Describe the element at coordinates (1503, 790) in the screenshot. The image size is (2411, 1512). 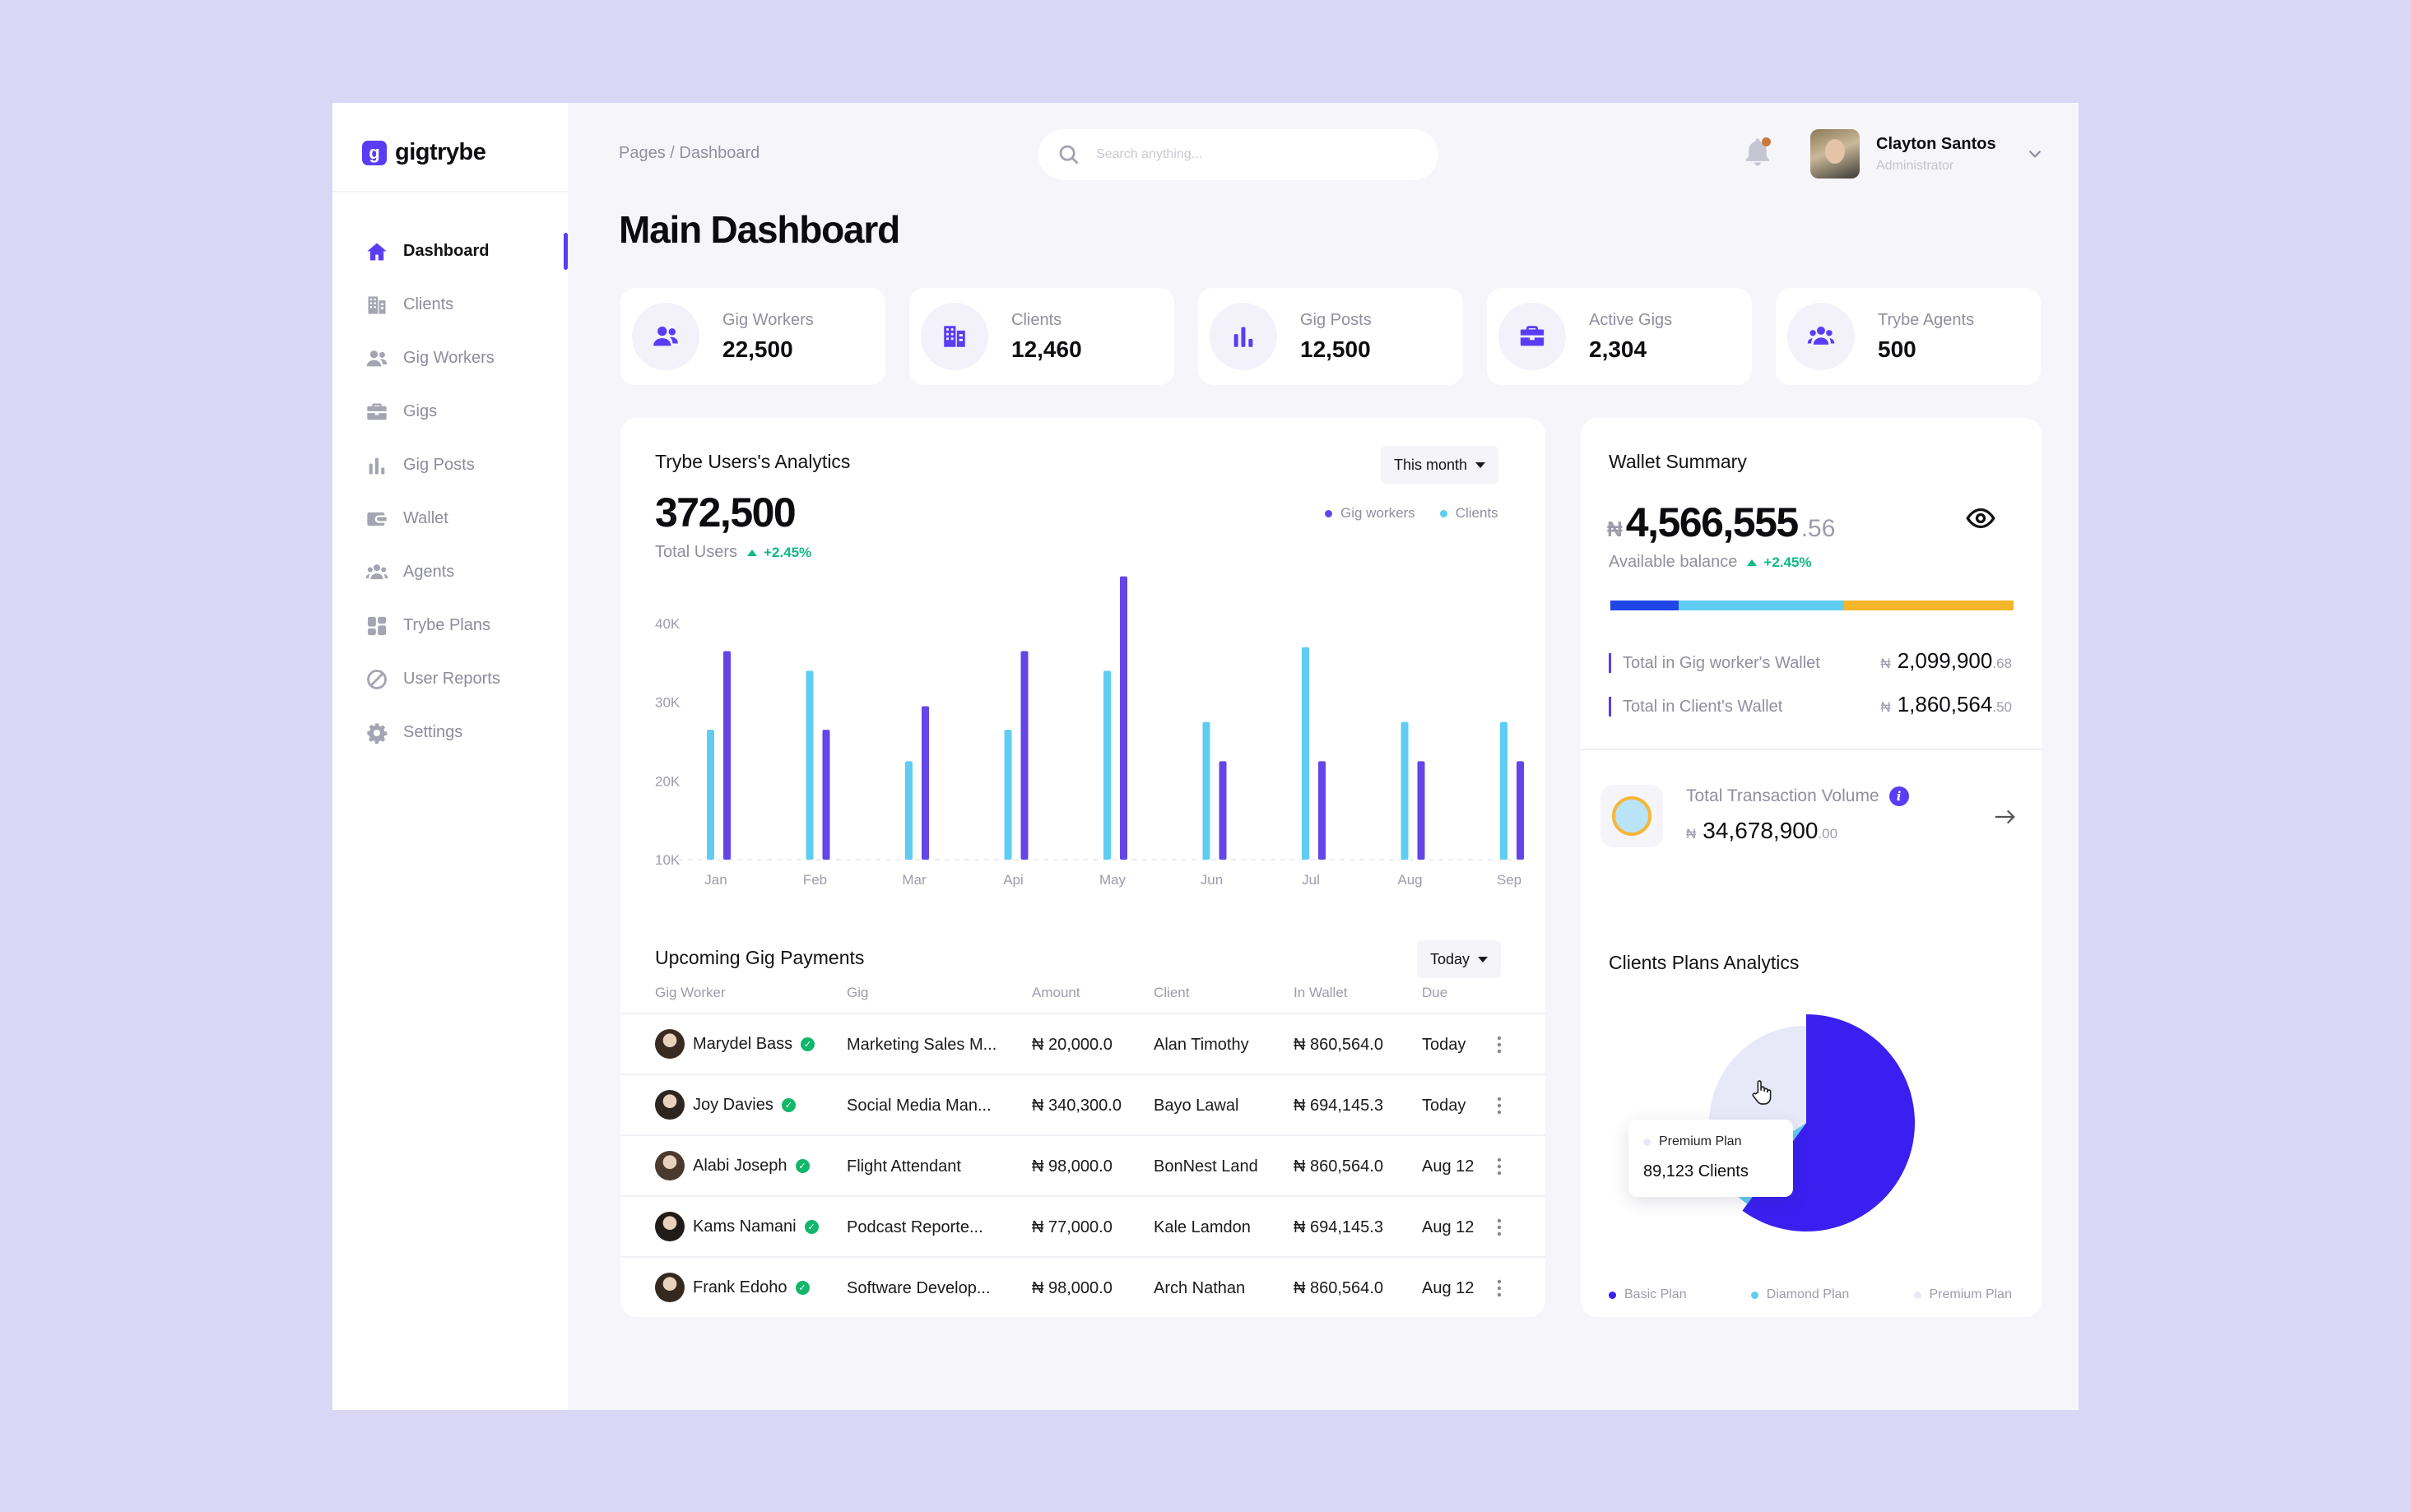
I see `bar-clients-sep` at that location.